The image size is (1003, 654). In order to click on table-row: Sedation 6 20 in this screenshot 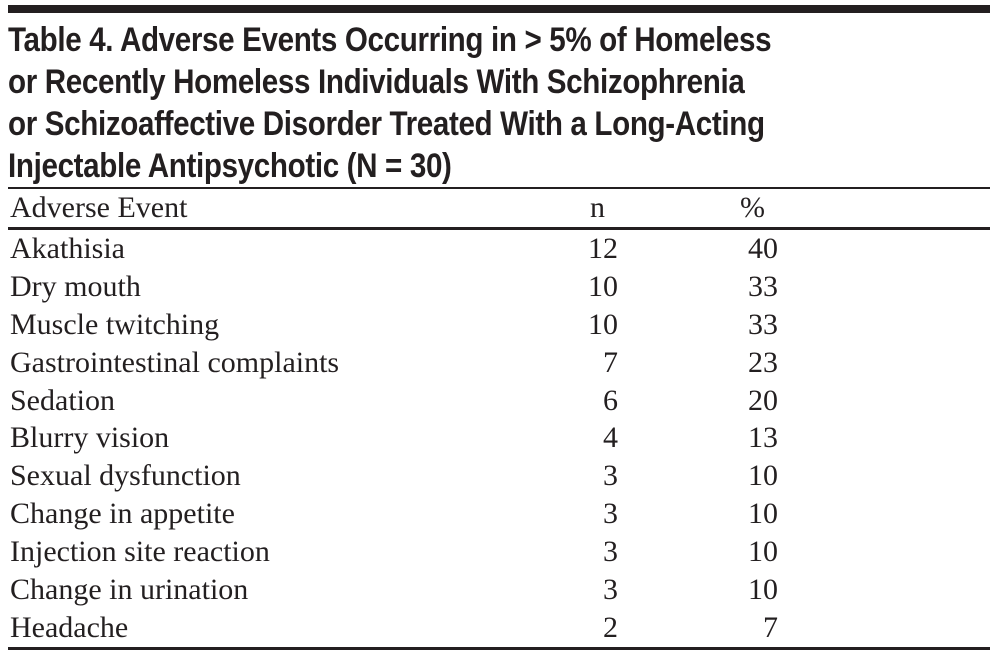, I will do `click(499, 401)`.